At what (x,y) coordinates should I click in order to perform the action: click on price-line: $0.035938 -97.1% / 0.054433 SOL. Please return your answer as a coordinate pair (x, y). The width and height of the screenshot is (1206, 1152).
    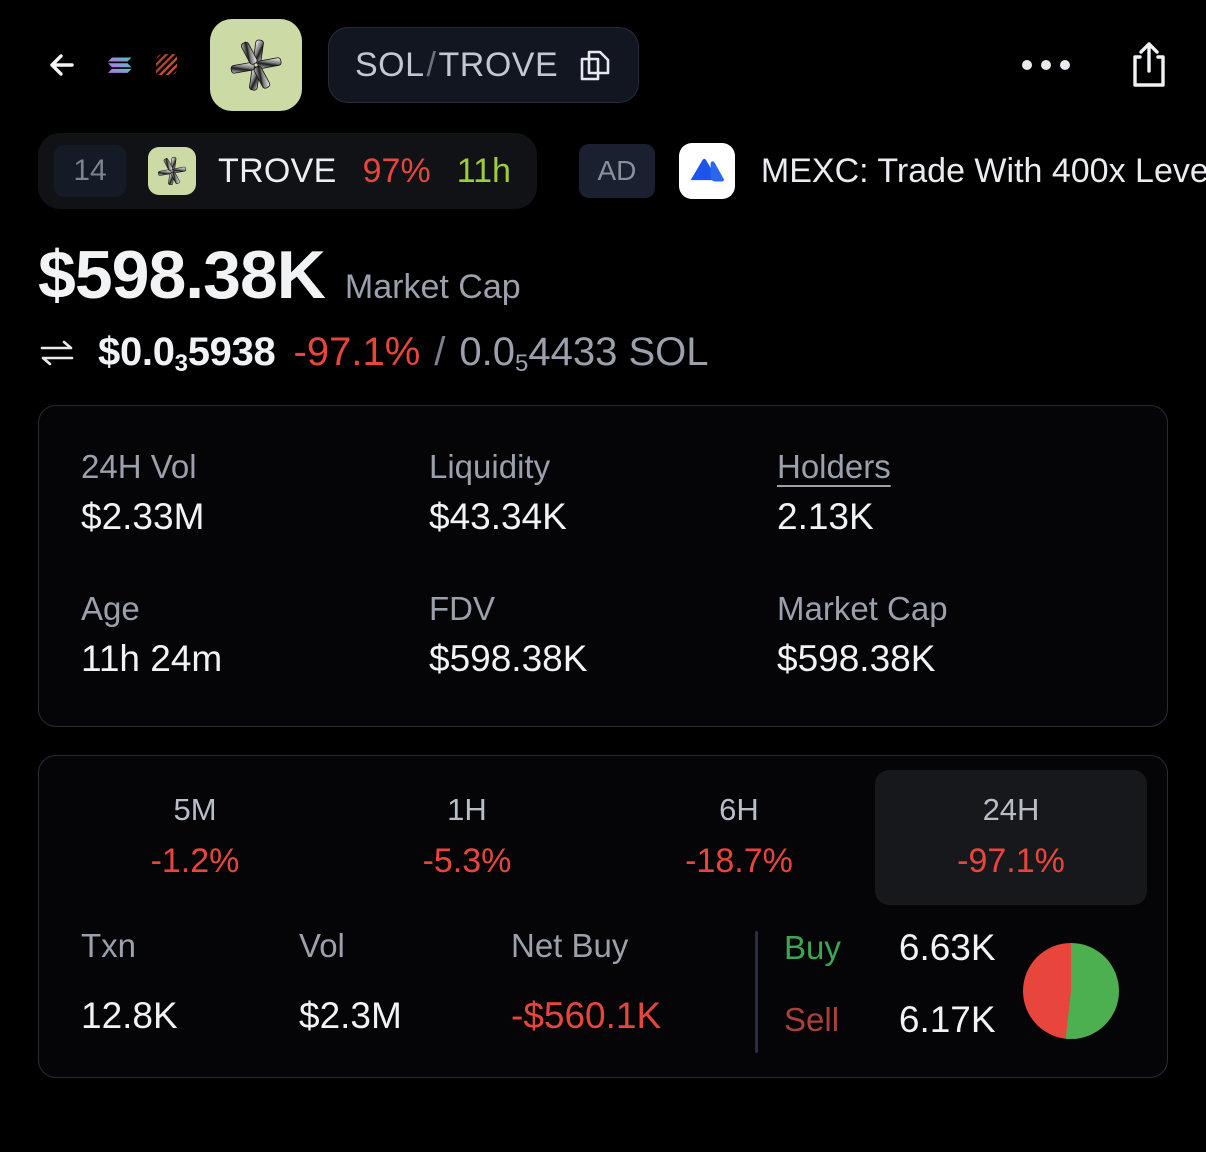
    Looking at the image, I should click on (622, 353).